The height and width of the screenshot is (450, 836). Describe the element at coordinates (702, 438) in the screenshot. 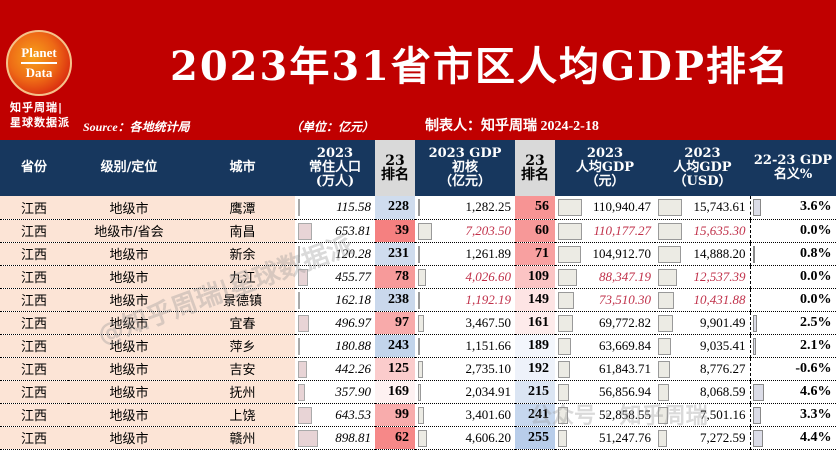

I see `cell-gdp-pc-usd: 7,272.59` at that location.